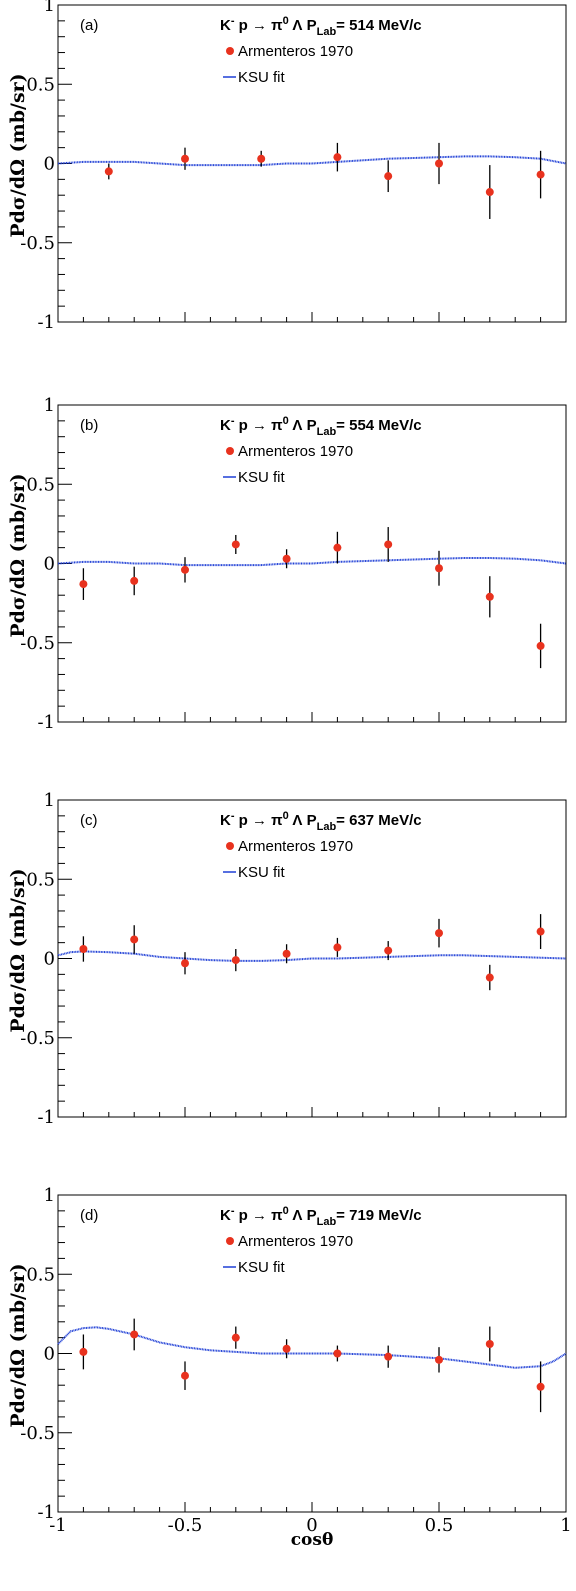  What do you see at coordinates (321, 821) in the screenshot?
I see `reaction-label: K- p → π0 Λ PLab= 637 MeV/c` at bounding box center [321, 821].